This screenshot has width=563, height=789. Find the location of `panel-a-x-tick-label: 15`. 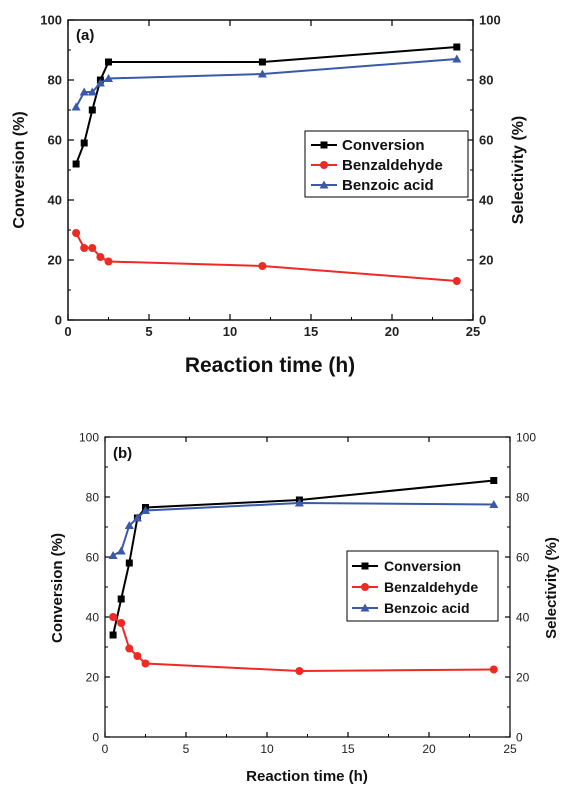

panel-a-x-tick-label: 15 is located at coordinates (311, 331).